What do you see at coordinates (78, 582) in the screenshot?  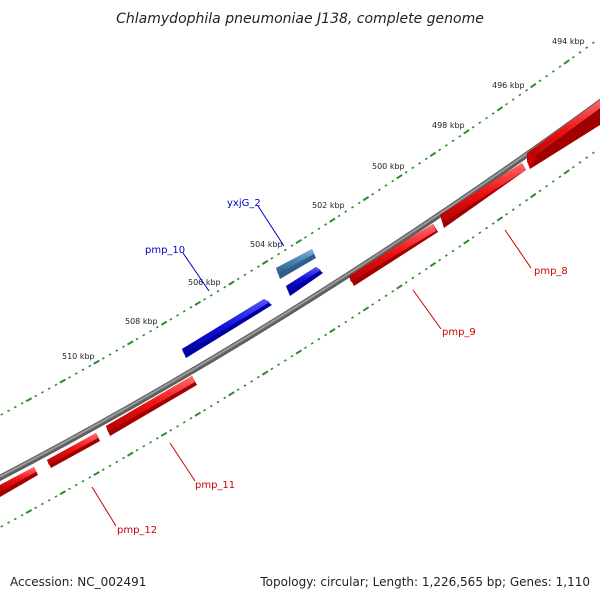 I see `accession-text: Accession: NC_002491` at bounding box center [78, 582].